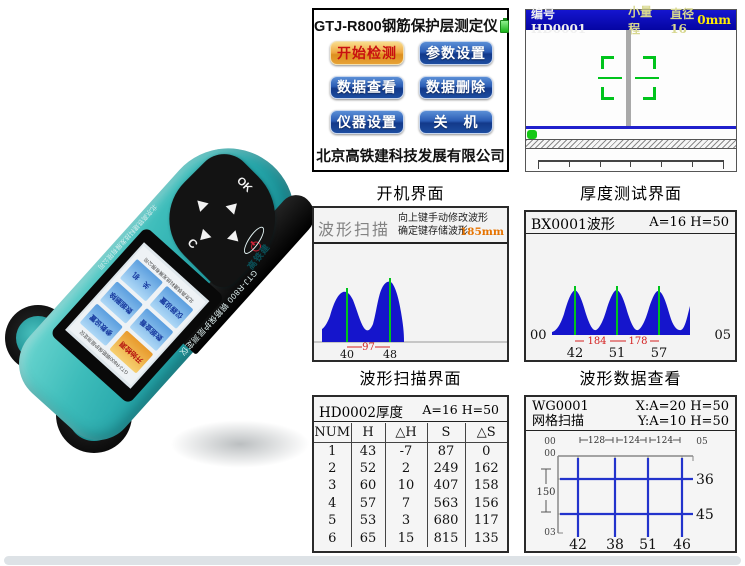 This screenshot has height=566, width=745. What do you see at coordinates (445, 468) in the screenshot?
I see `table-cell: 249` at bounding box center [445, 468].